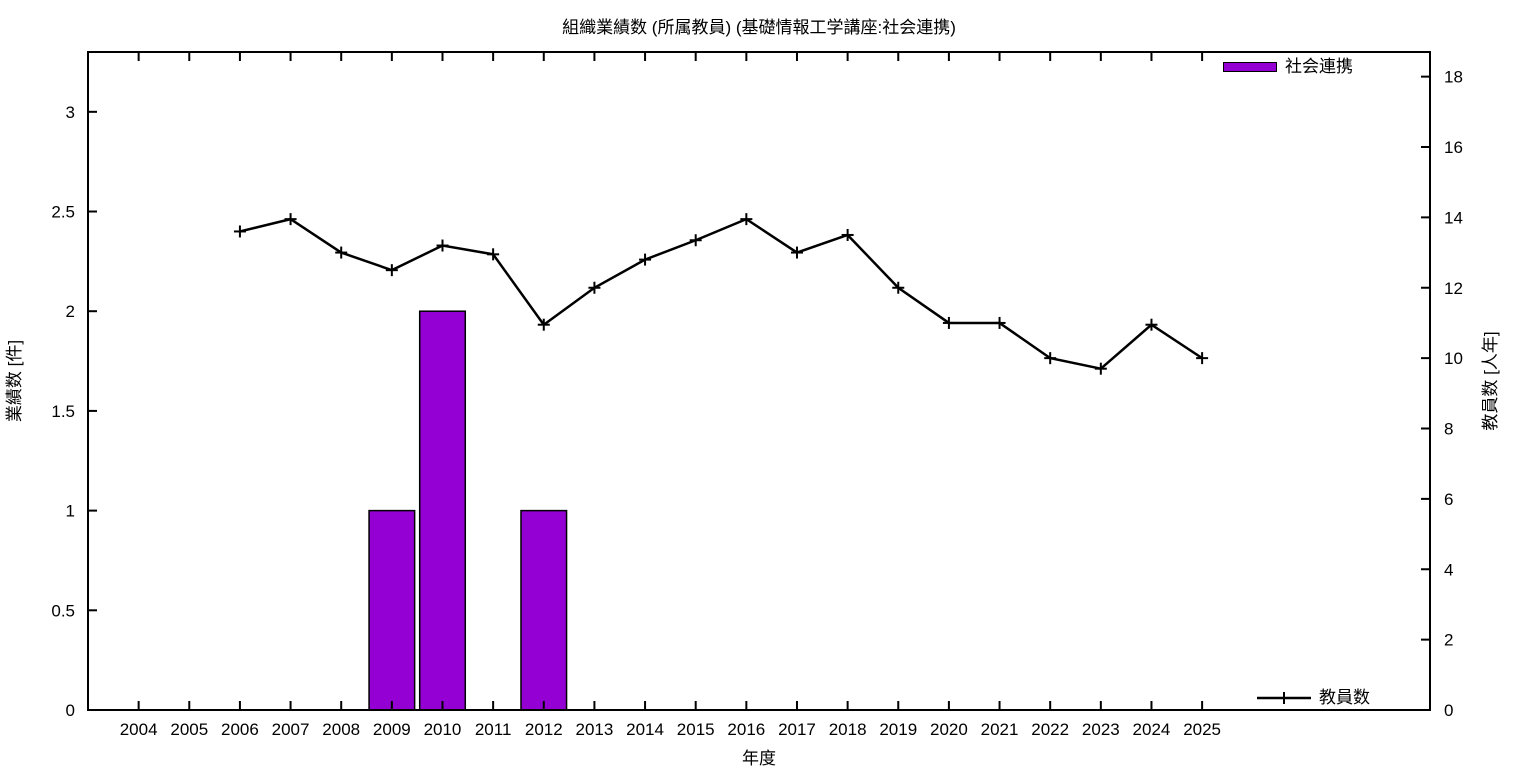 The image size is (1536, 768). Describe the element at coordinates (341, 729) in the screenshot. I see `x-tick-label: 2008` at that location.